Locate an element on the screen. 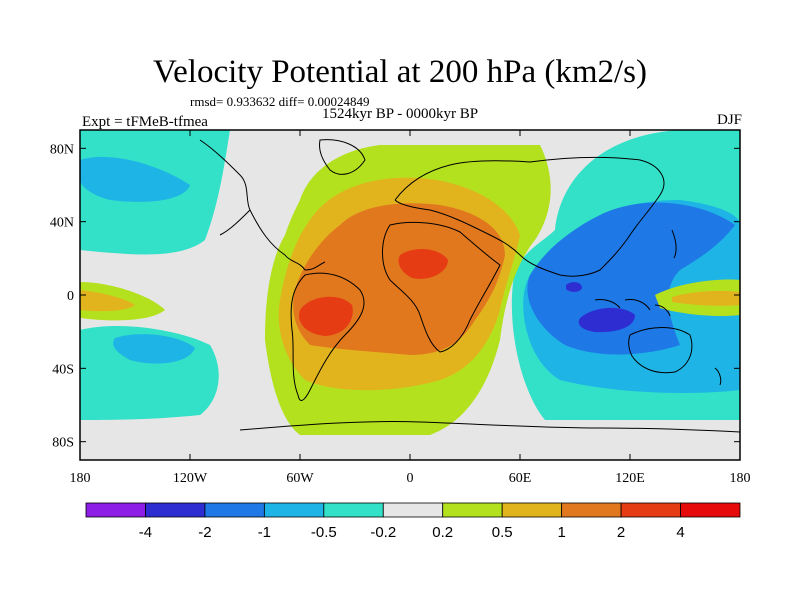 This screenshot has width=800, height=600. lat-tick-label: 0 is located at coordinates (70, 296).